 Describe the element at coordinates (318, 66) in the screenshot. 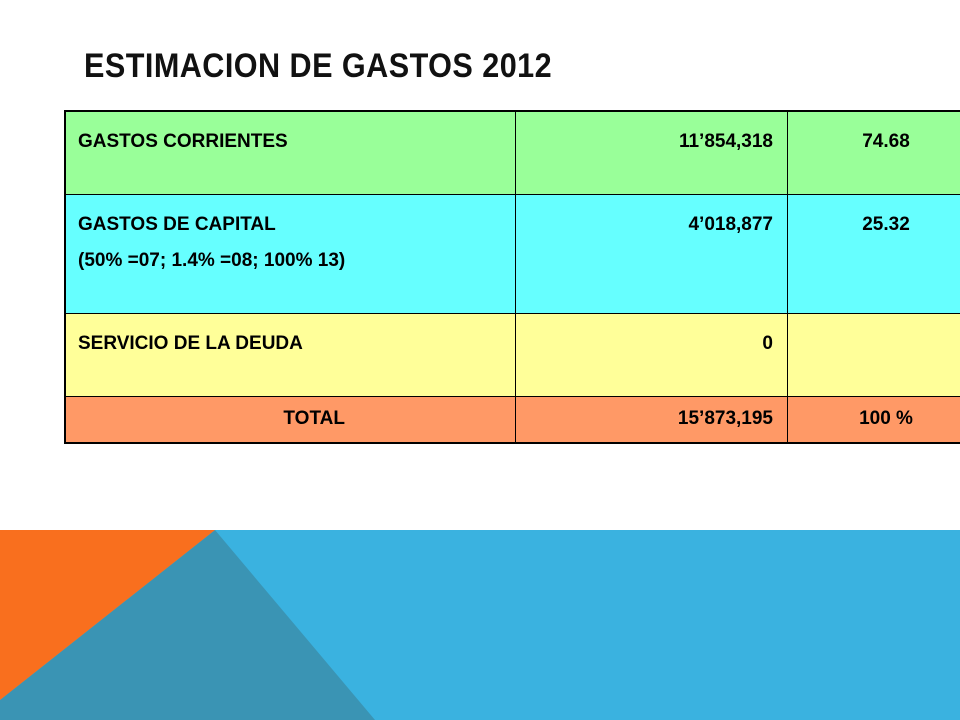

I see `slide-title: ESTIMACION DE GASTOS 2012` at that location.